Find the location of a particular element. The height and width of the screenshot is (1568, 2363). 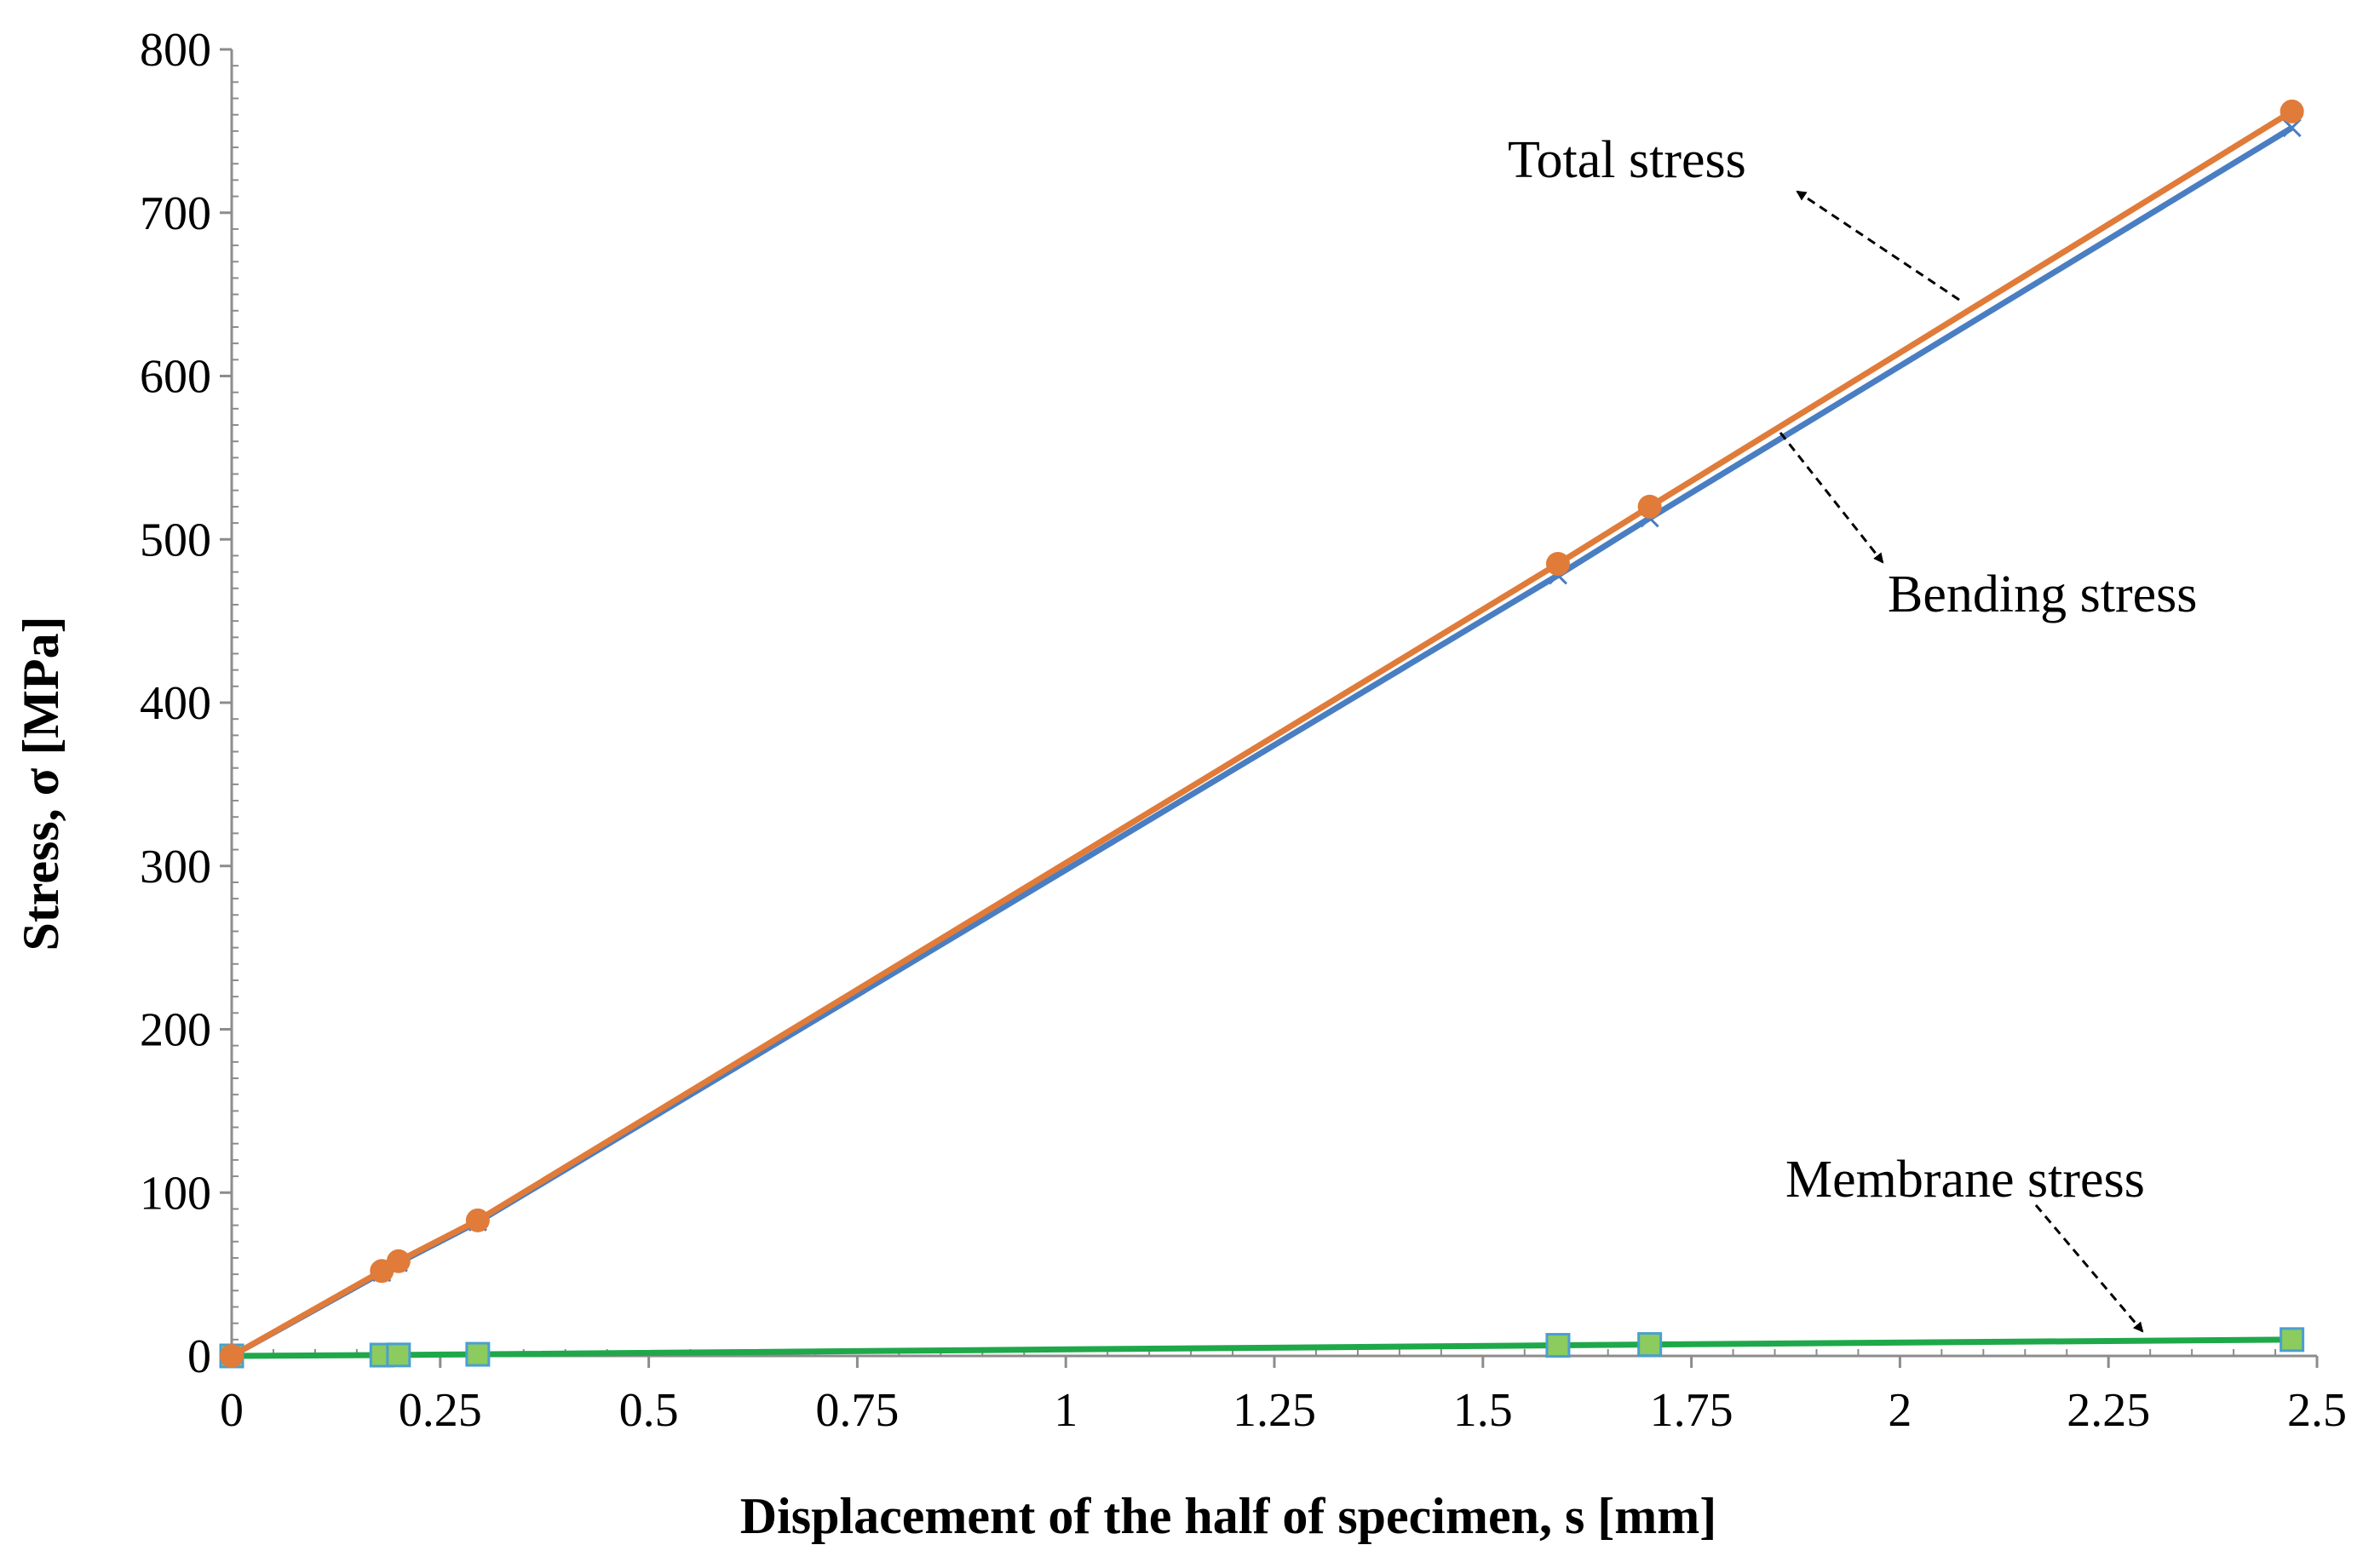

data-point-bending-stress is located at coordinates (2292, 128).